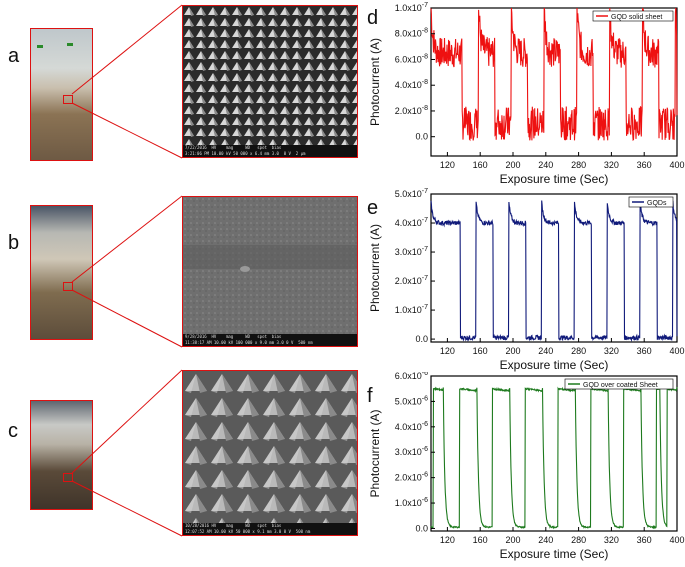 The width and height of the screenshot is (685, 567). I want to click on legend-label: GQD solid sheet, so click(636, 17).